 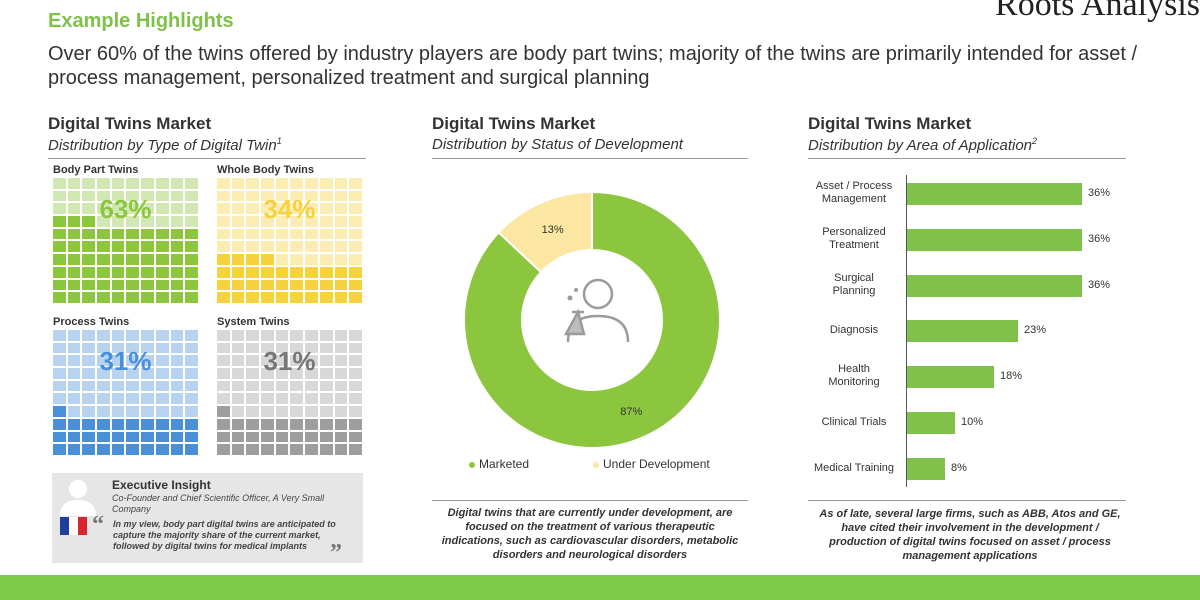 What do you see at coordinates (336, 553) in the screenshot?
I see `close-quote-icon: ”` at bounding box center [336, 553].